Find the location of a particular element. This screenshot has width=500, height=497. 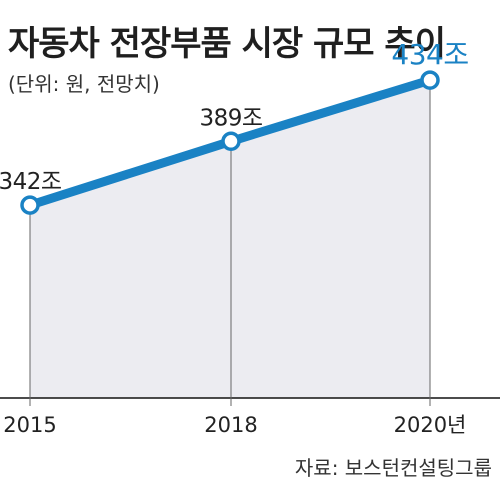

chart-title: 자동차 전장부품 시장 규모 추이 is located at coordinates (227, 44).